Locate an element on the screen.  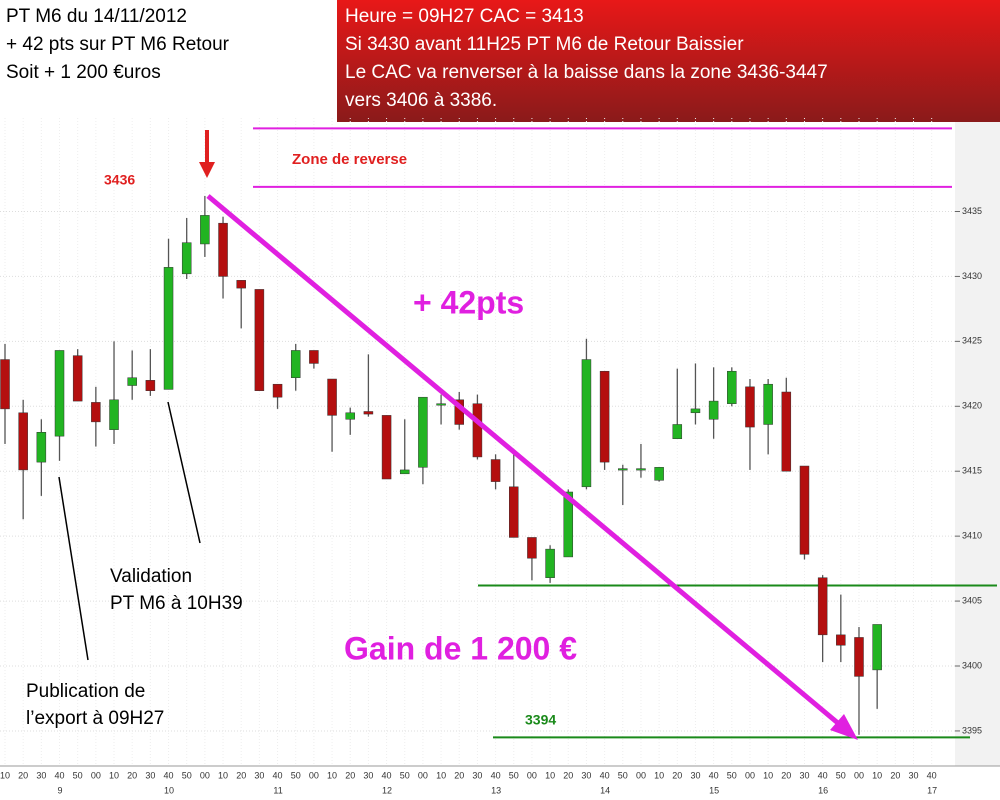
gain-pts: + 42pts is located at coordinates (468, 302).